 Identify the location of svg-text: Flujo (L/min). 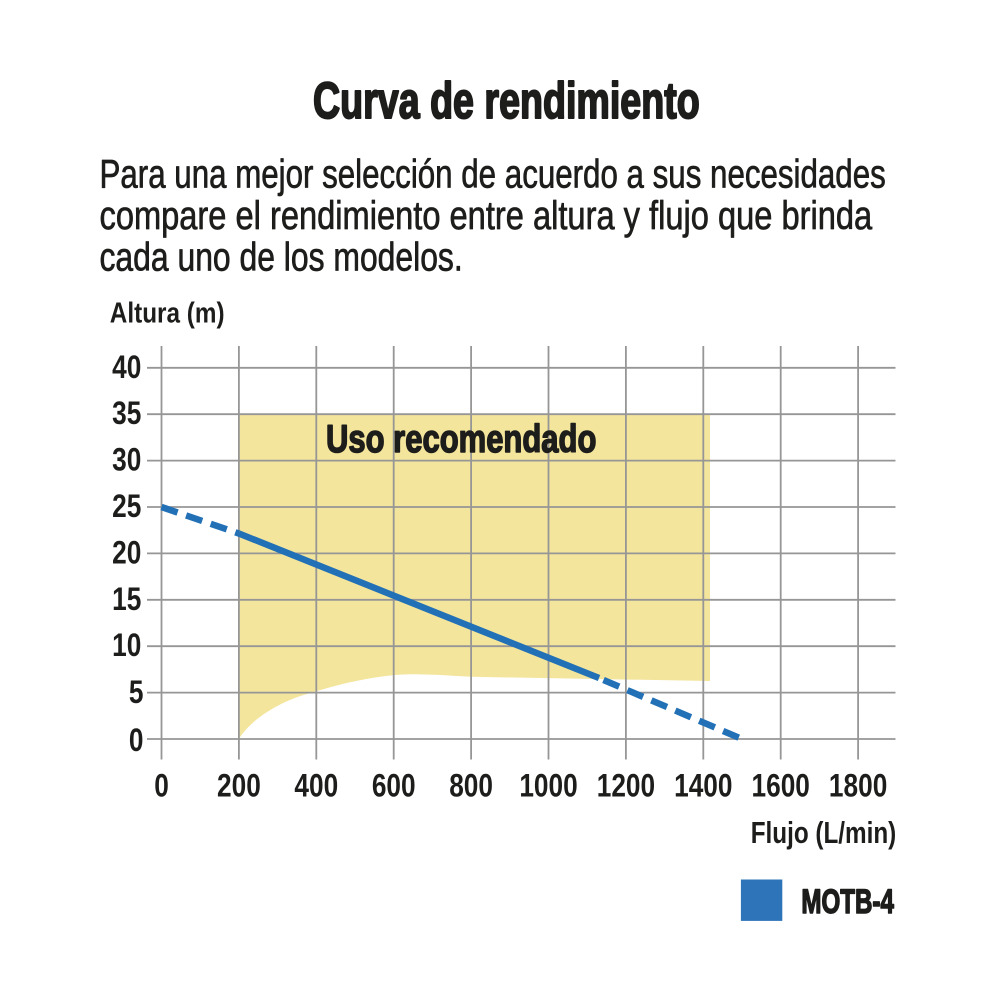
(824, 832).